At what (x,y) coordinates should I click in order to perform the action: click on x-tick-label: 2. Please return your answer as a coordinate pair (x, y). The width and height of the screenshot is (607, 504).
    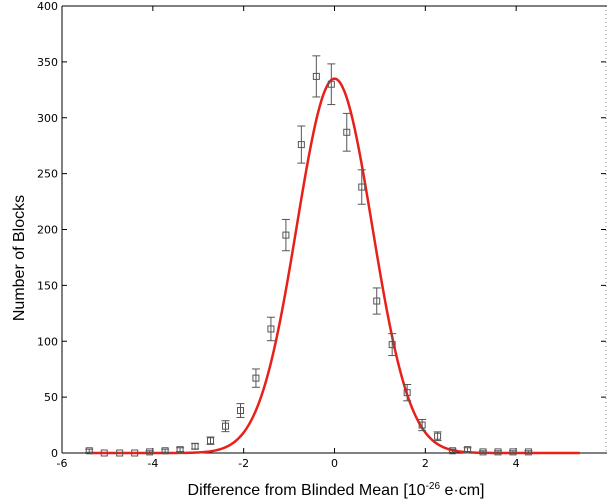
    Looking at the image, I should click on (425, 463).